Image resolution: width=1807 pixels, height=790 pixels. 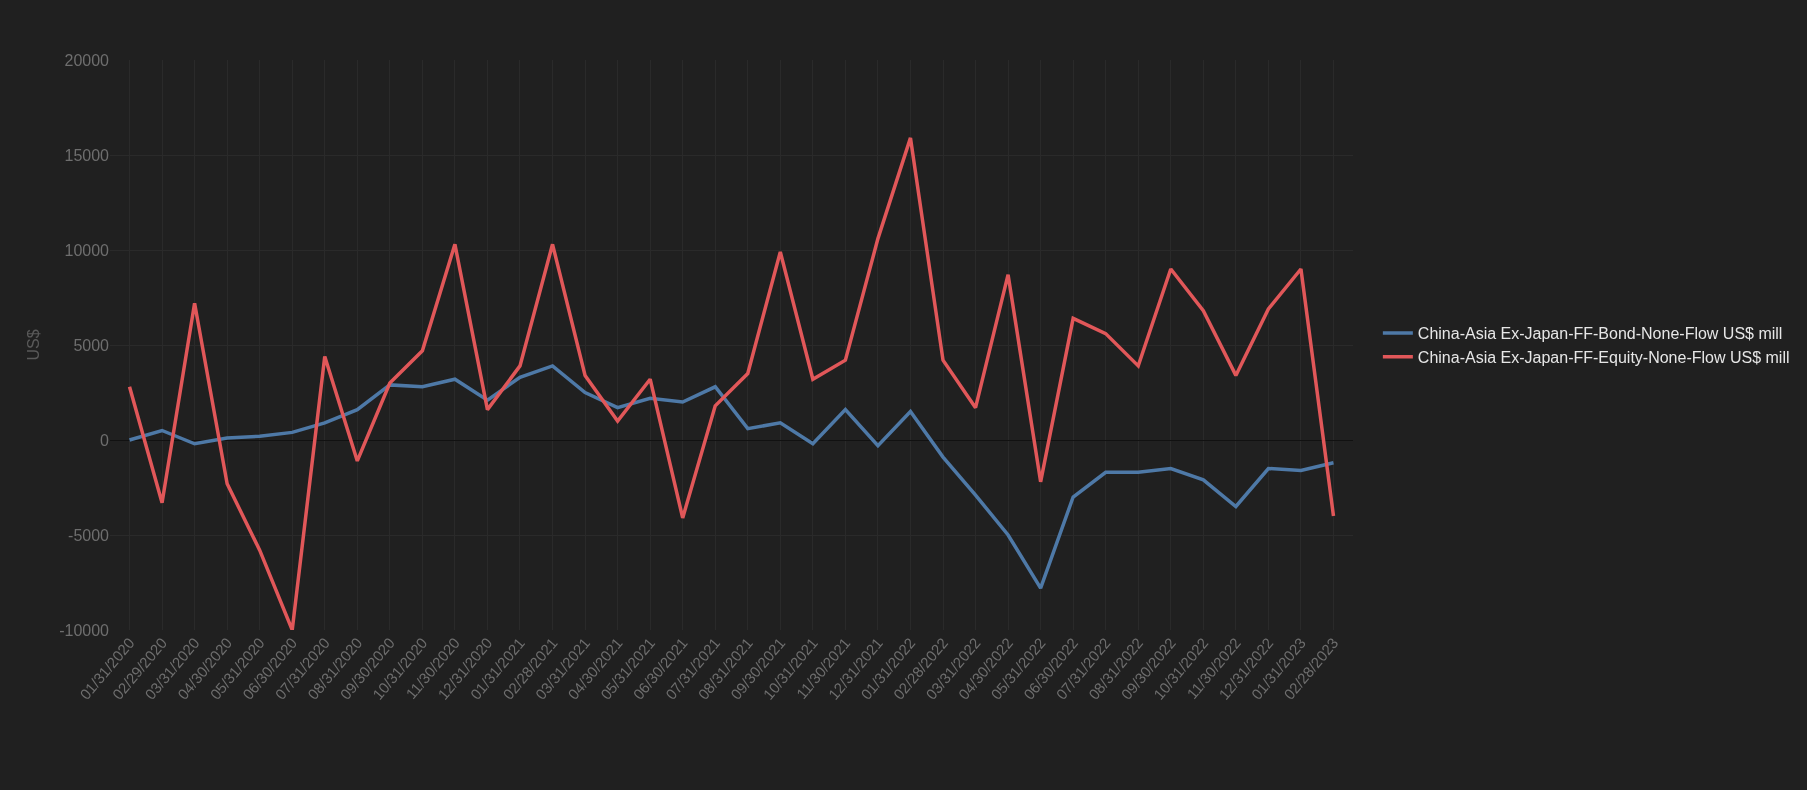 What do you see at coordinates (87, 250) in the screenshot?
I see `y-tick-label: 10000` at bounding box center [87, 250].